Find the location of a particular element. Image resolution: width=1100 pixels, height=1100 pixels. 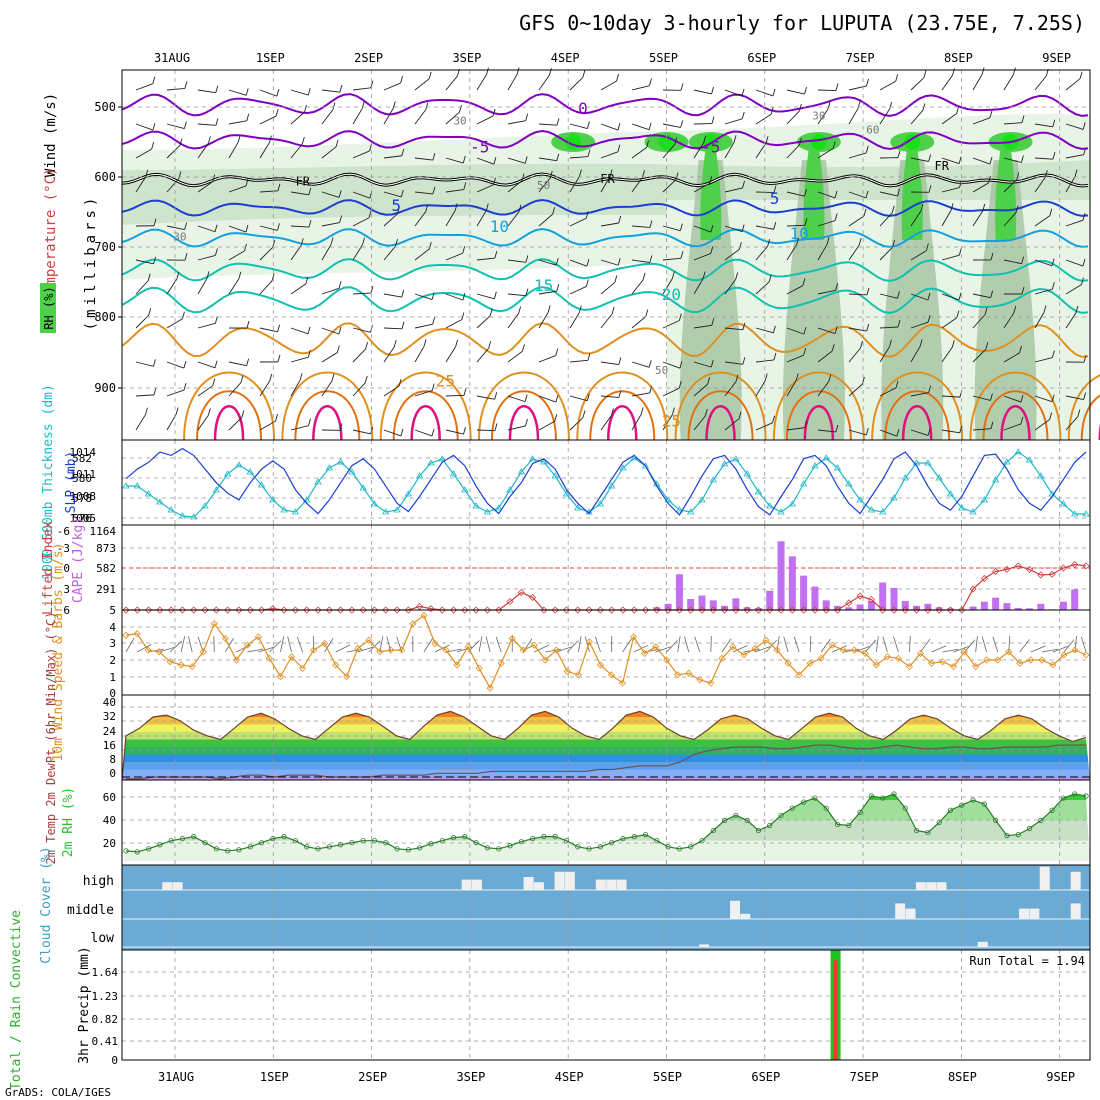

pressure-tick-label: 600 is located at coordinates (105, 177).